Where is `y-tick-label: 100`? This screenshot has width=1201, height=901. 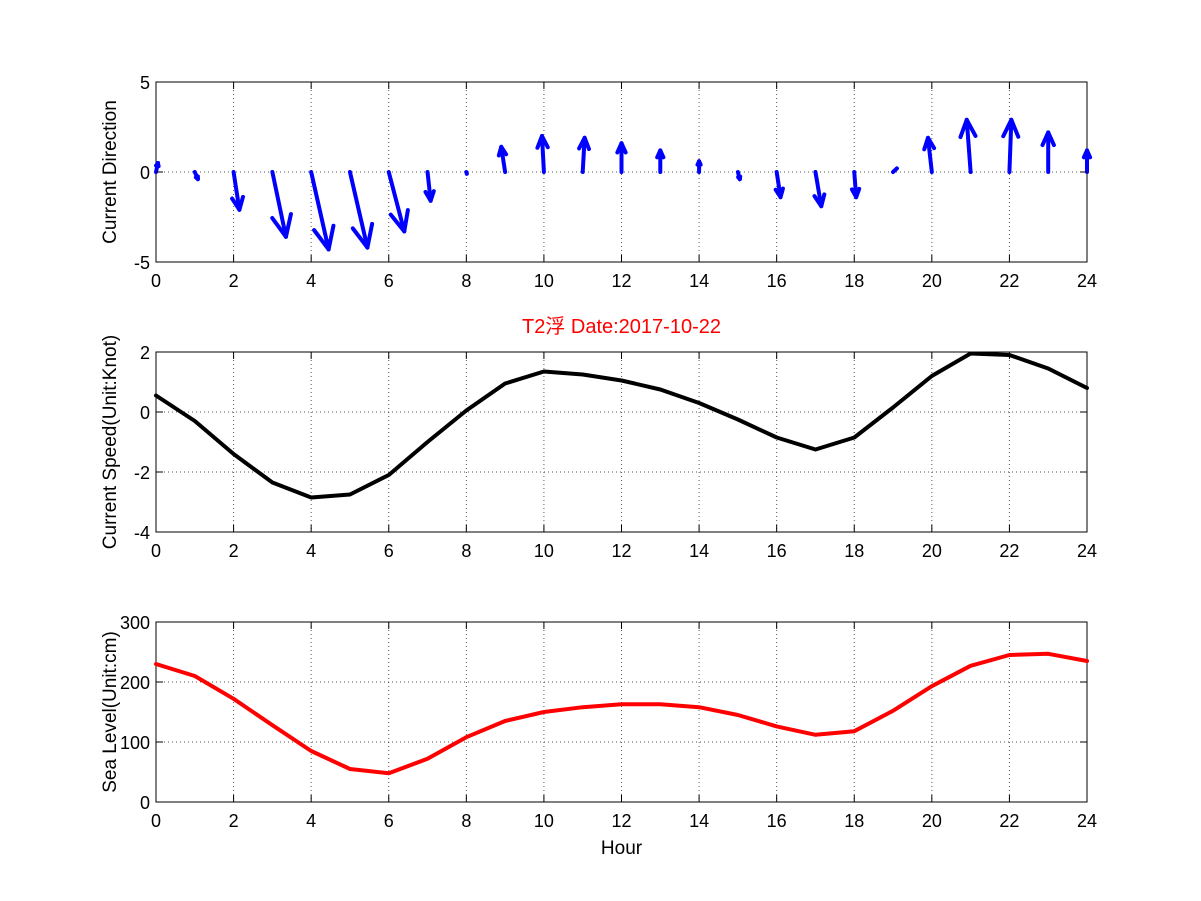
y-tick-label: 100 is located at coordinates (135, 743).